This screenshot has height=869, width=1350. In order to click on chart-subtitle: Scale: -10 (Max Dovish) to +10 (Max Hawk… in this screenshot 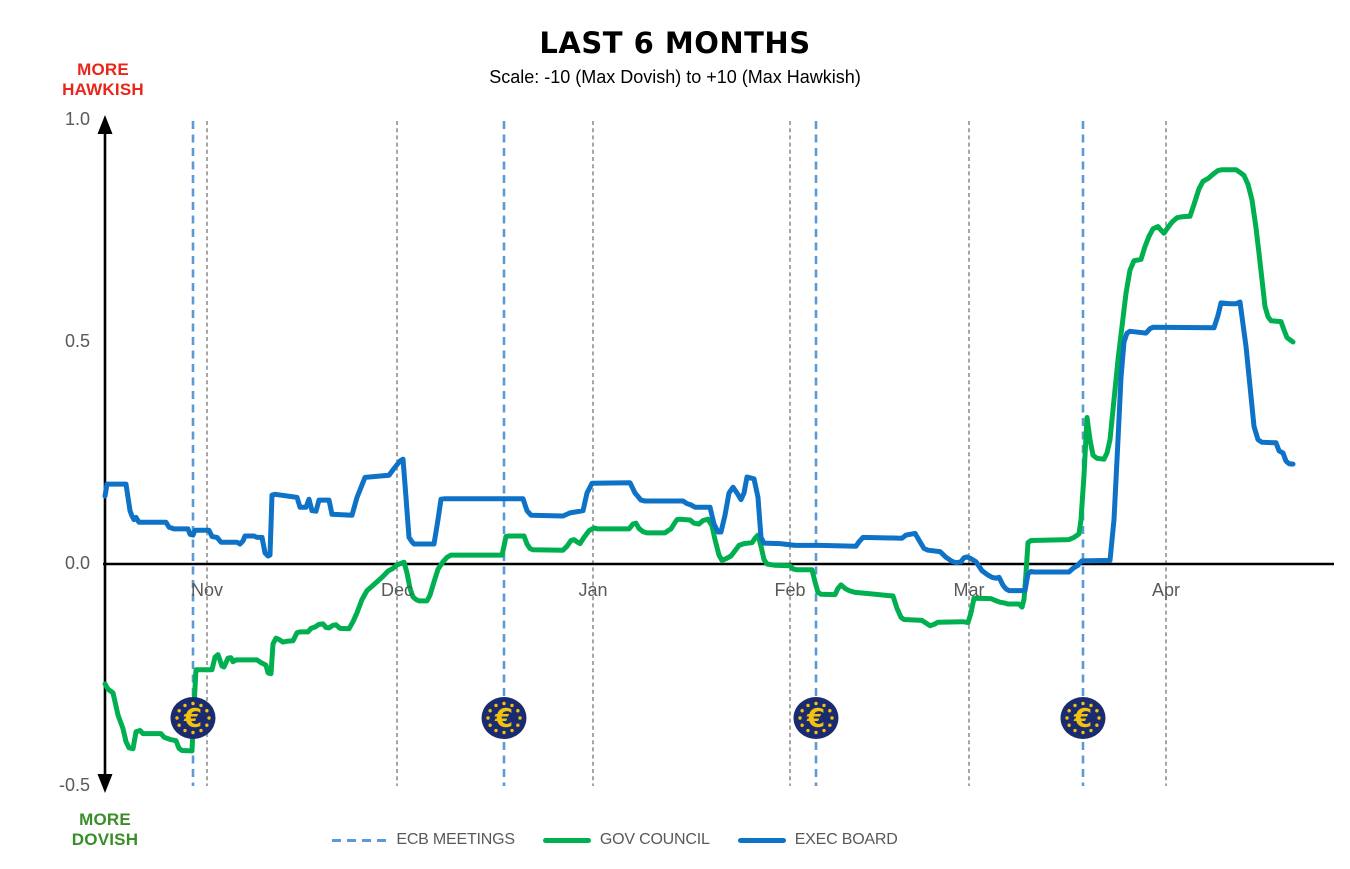, I will do `click(675, 77)`.